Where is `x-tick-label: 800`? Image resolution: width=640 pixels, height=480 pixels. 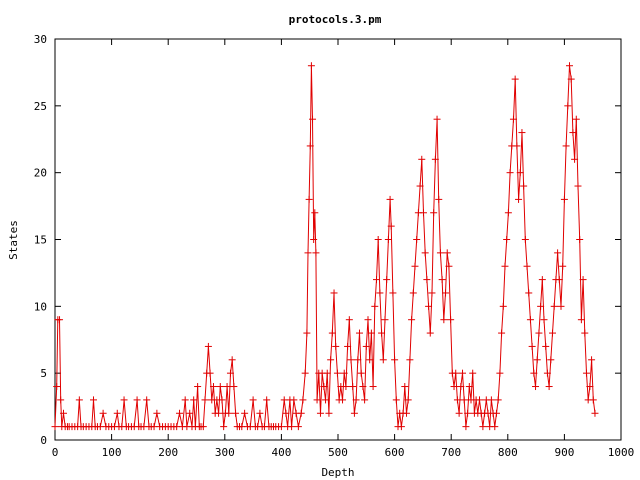 x-tick-label: 800 is located at coordinates (508, 452).